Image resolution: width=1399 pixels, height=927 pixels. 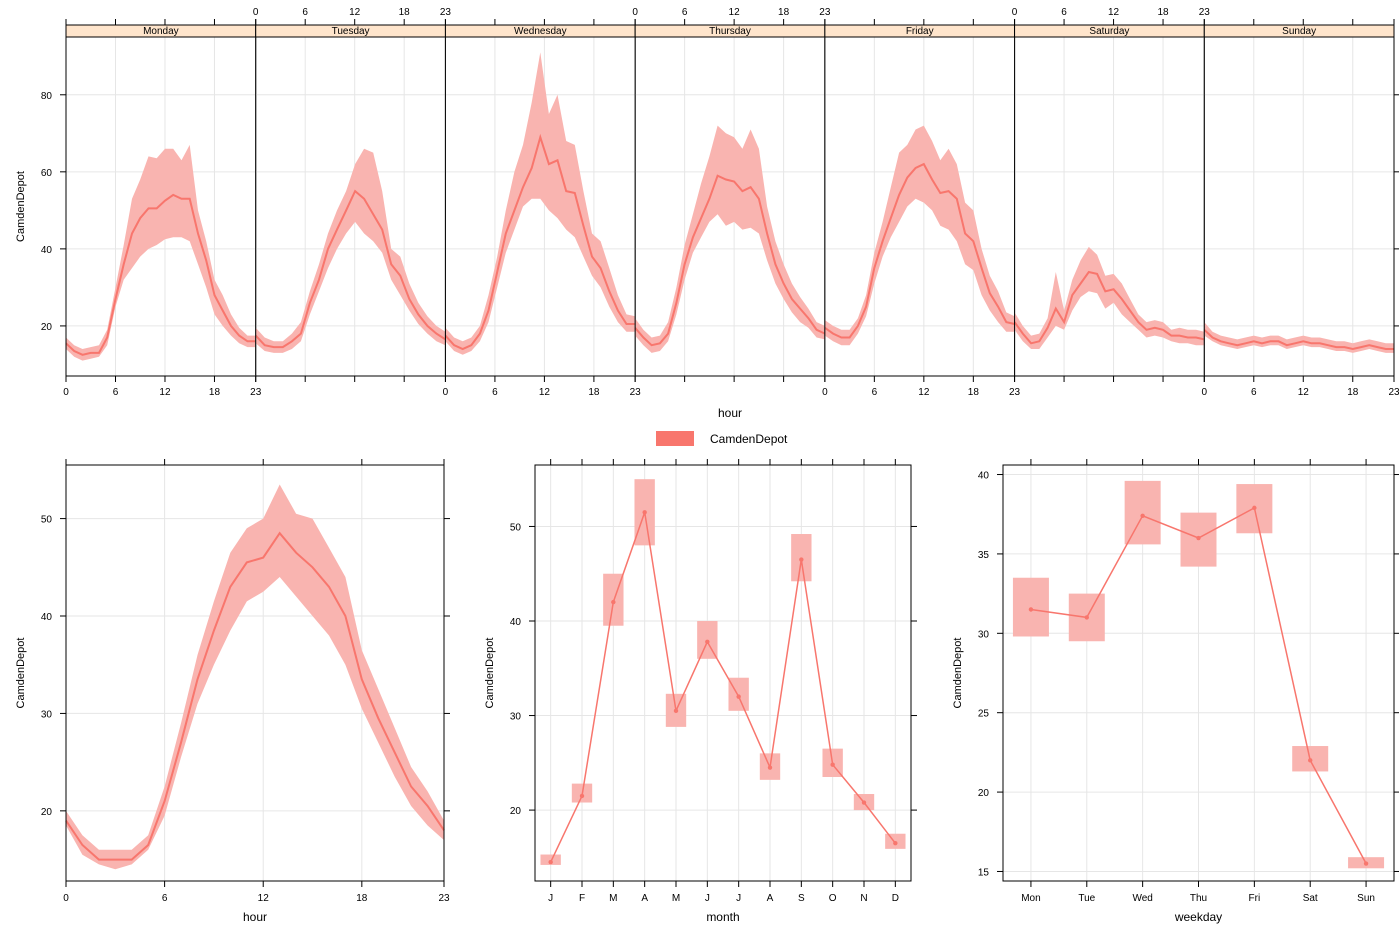 I want to click on strip-label: Wednesday, so click(x=540, y=31).